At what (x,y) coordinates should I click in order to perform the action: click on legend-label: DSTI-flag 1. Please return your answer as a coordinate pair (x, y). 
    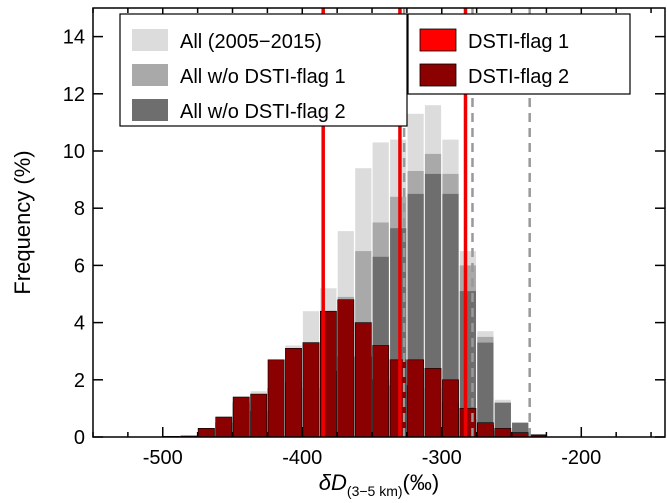
    Looking at the image, I should click on (518, 42).